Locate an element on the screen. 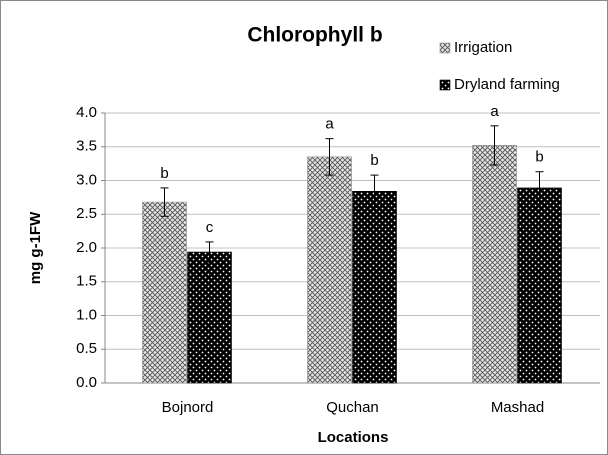 The width and height of the screenshot is (608, 455). y-tick-label: 0.0 is located at coordinates (86, 382).